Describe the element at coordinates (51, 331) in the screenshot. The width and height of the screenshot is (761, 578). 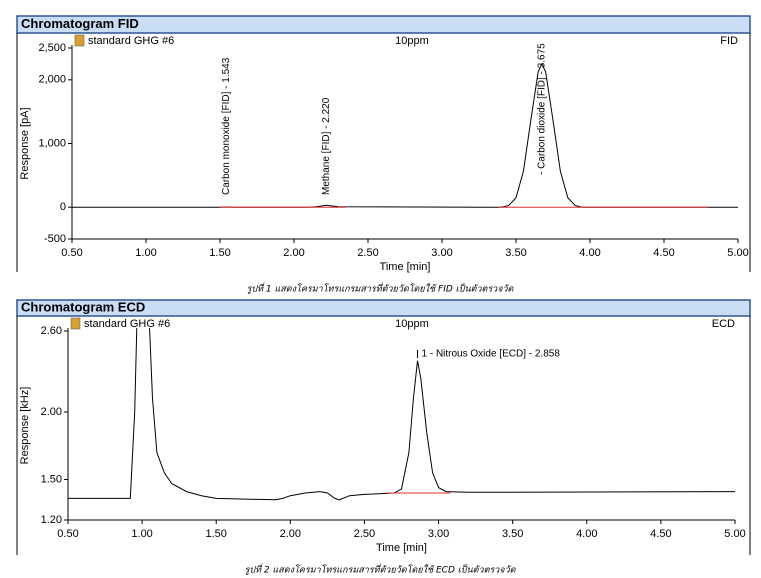
I see `y-tick-label: 2.60` at that location.